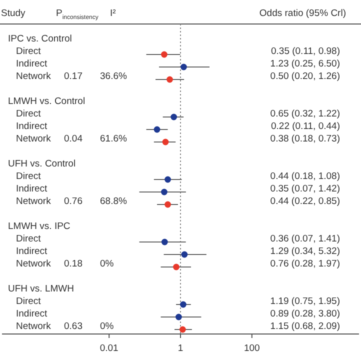 This screenshot has height=358, width=361. Describe the element at coordinates (305, 176) in the screenshot. I see `annotation: 0.44 (0.18, 1.08)` at that location.